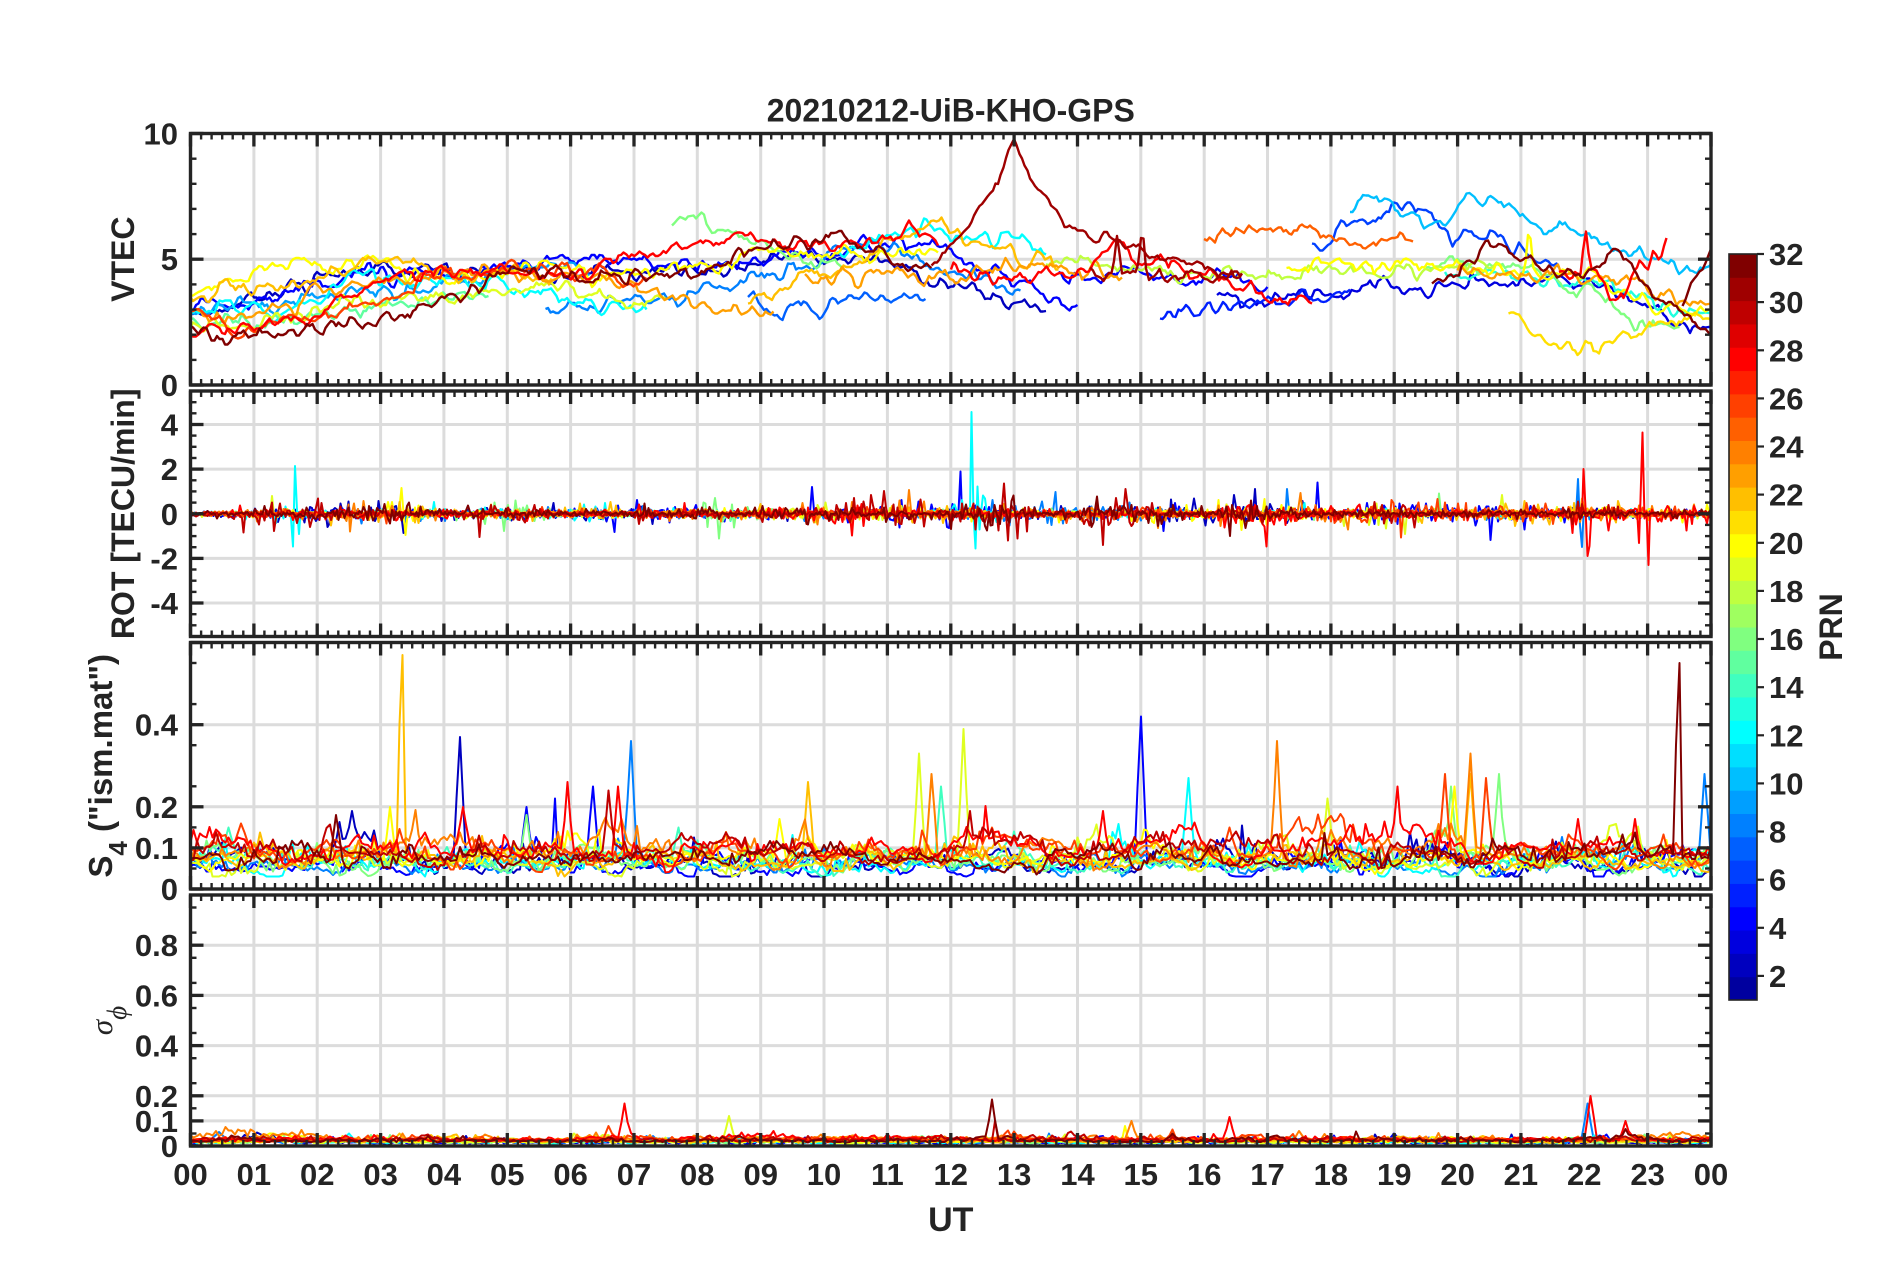 Image resolution: width=1902 pixels, height=1272 pixels. Describe the element at coordinates (156, 995) in the screenshot. I see `svg-text: 0.6` at that location.